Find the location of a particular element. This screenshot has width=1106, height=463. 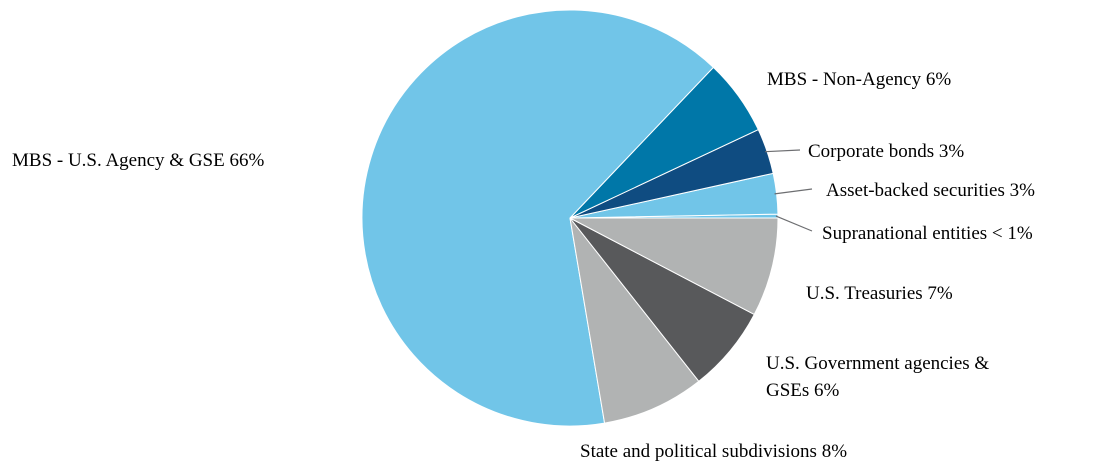

leader-line-corporate-bonds is located at coordinates (783, 151).